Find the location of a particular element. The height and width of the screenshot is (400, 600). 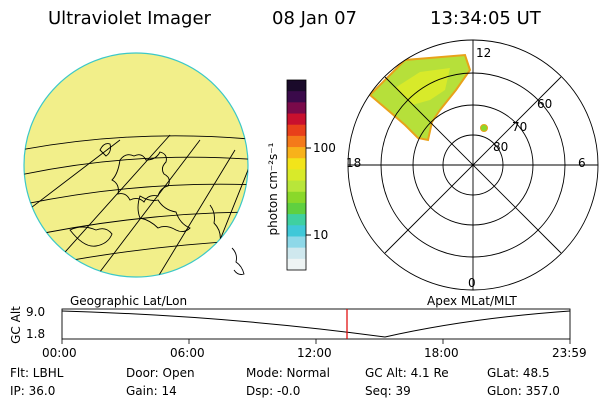

colorbar-unit-label: photon cm⁻²s⁻¹ is located at coordinates (273, 189).